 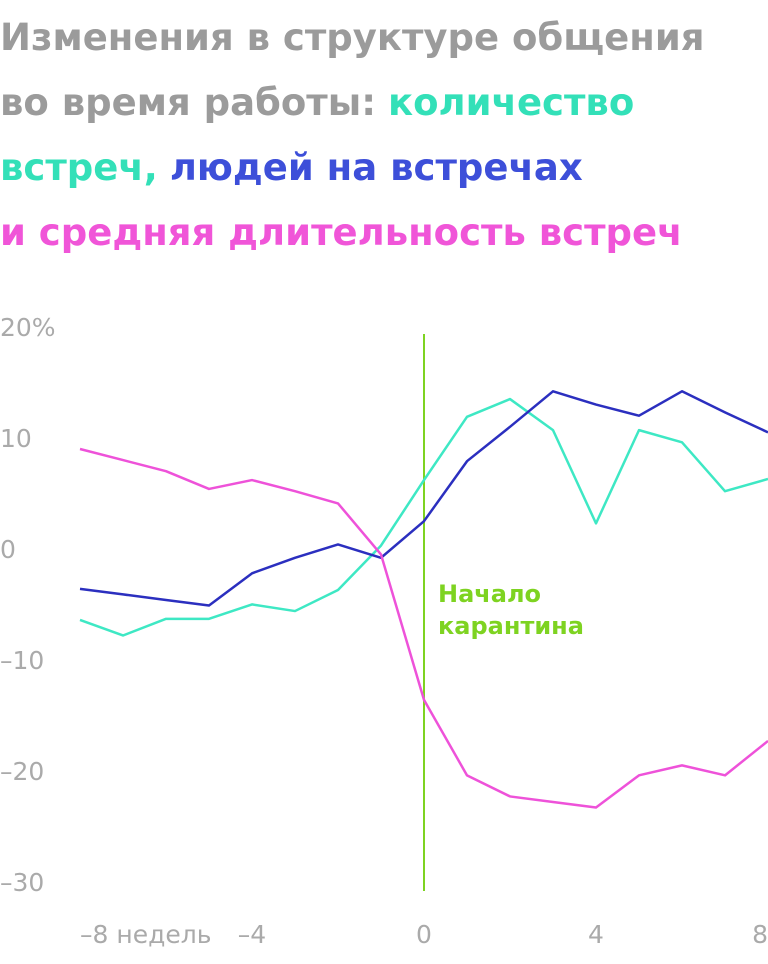 I want to click on x-tick-label: 0, so click(x=424, y=934).